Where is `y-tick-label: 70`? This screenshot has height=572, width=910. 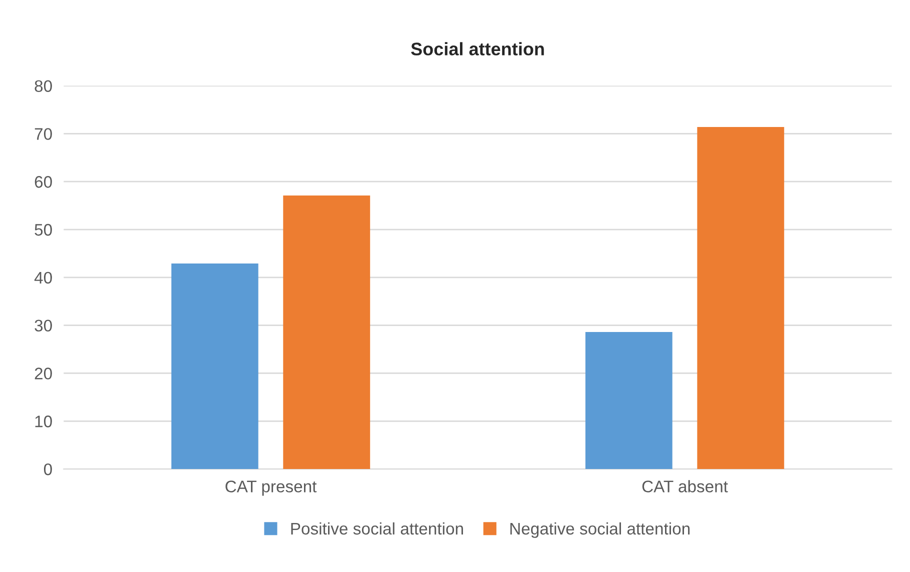
y-tick-label: 70 is located at coordinates (43, 134).